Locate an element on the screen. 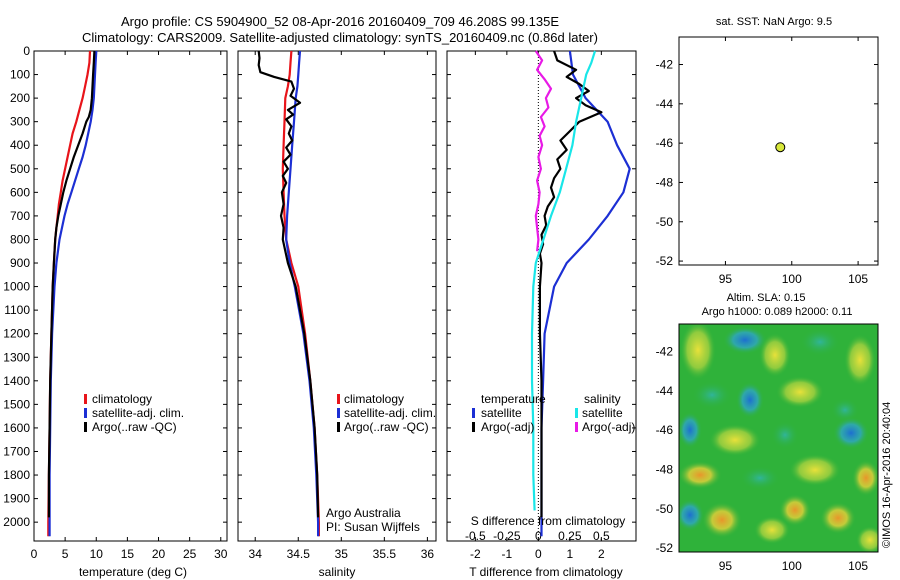 This screenshot has height=580, width=900. depth-tick-label: 1200 is located at coordinates (16, 334).